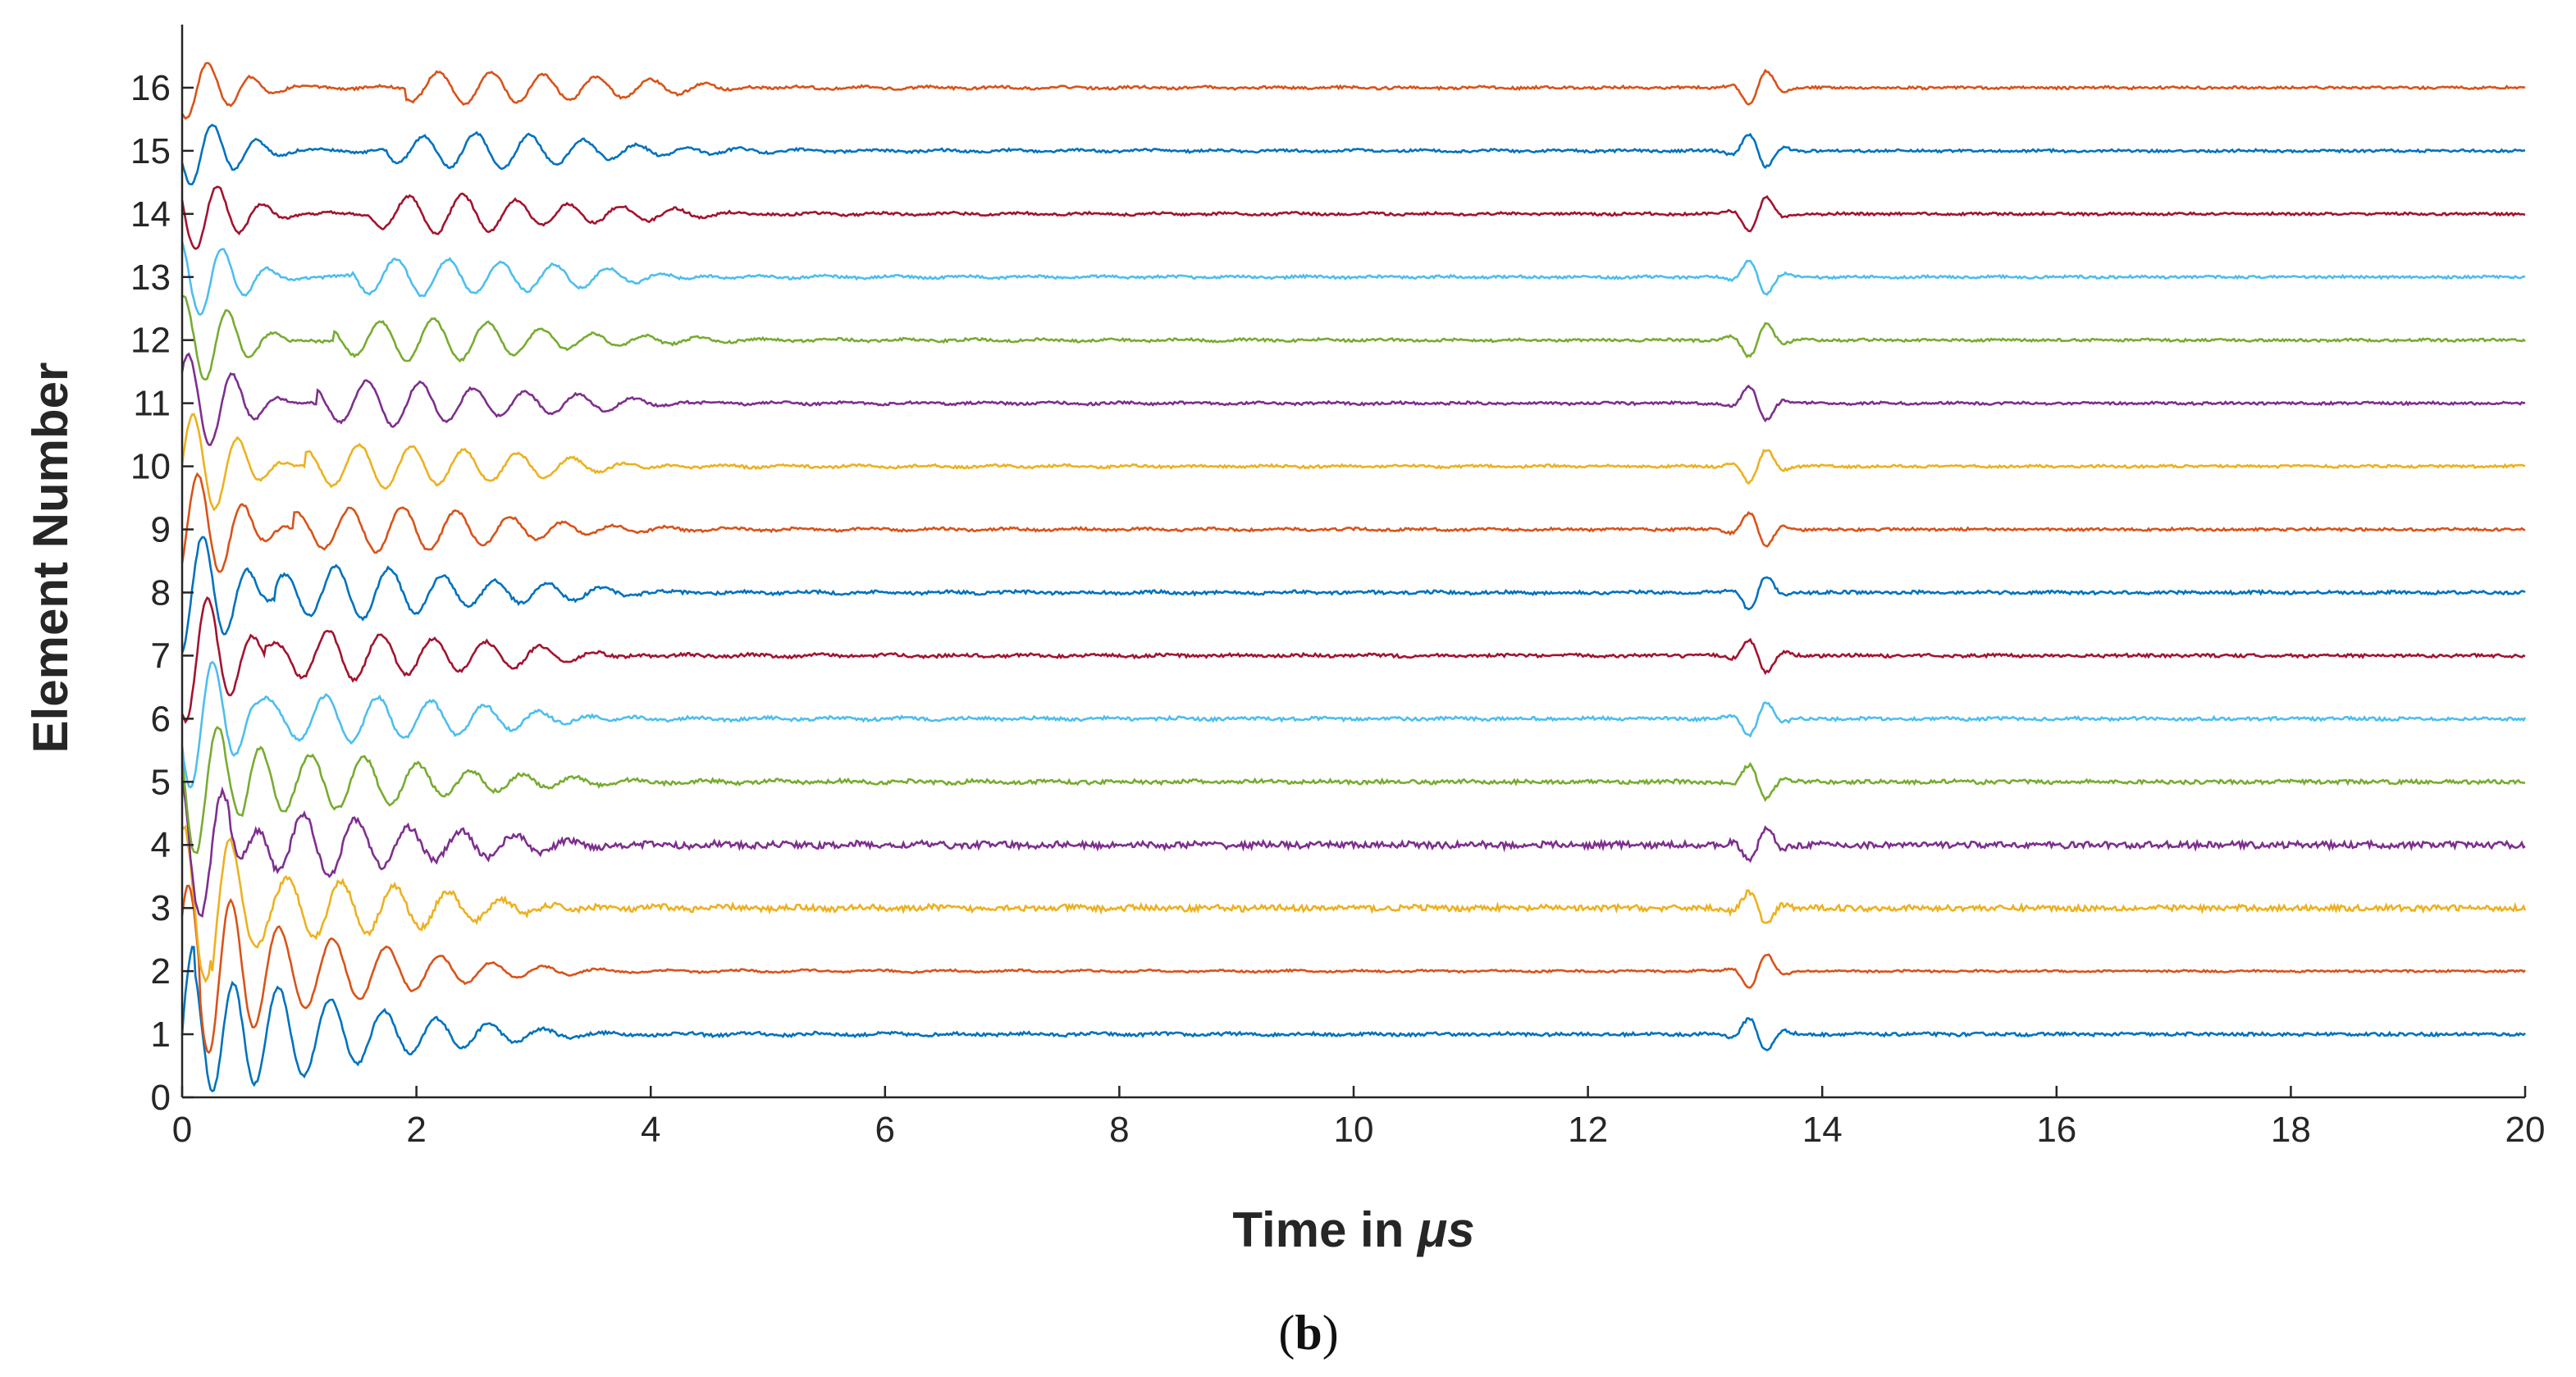 This screenshot has height=1377, width=2576. Describe the element at coordinates (161, 593) in the screenshot. I see `y-tick-label: 8` at that location.